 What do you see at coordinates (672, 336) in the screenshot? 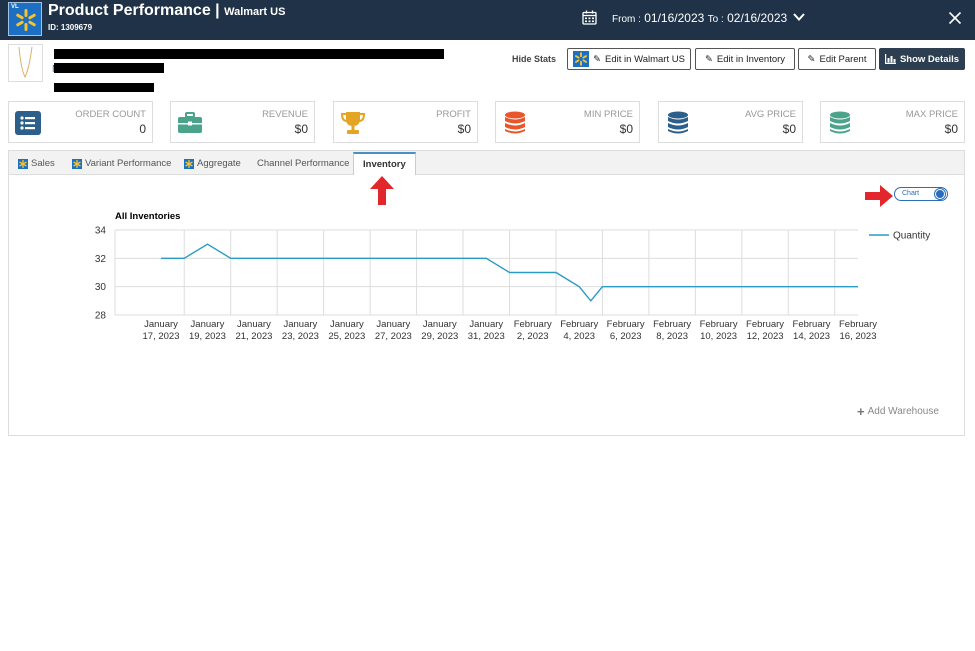
I see `x-tick-label: 8, 2023` at bounding box center [672, 336].